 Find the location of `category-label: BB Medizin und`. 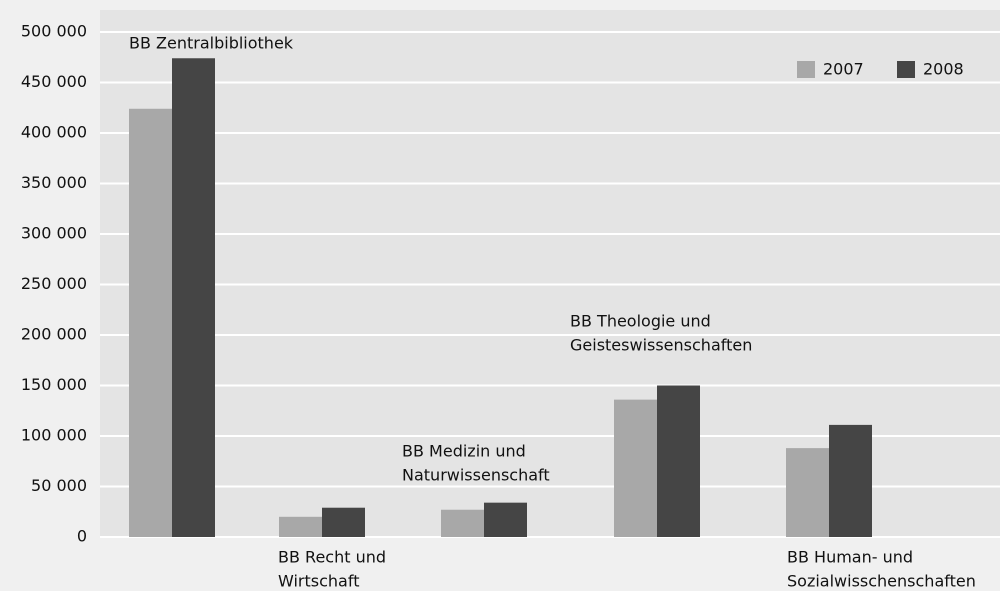

category-label: BB Medizin und is located at coordinates (464, 451).